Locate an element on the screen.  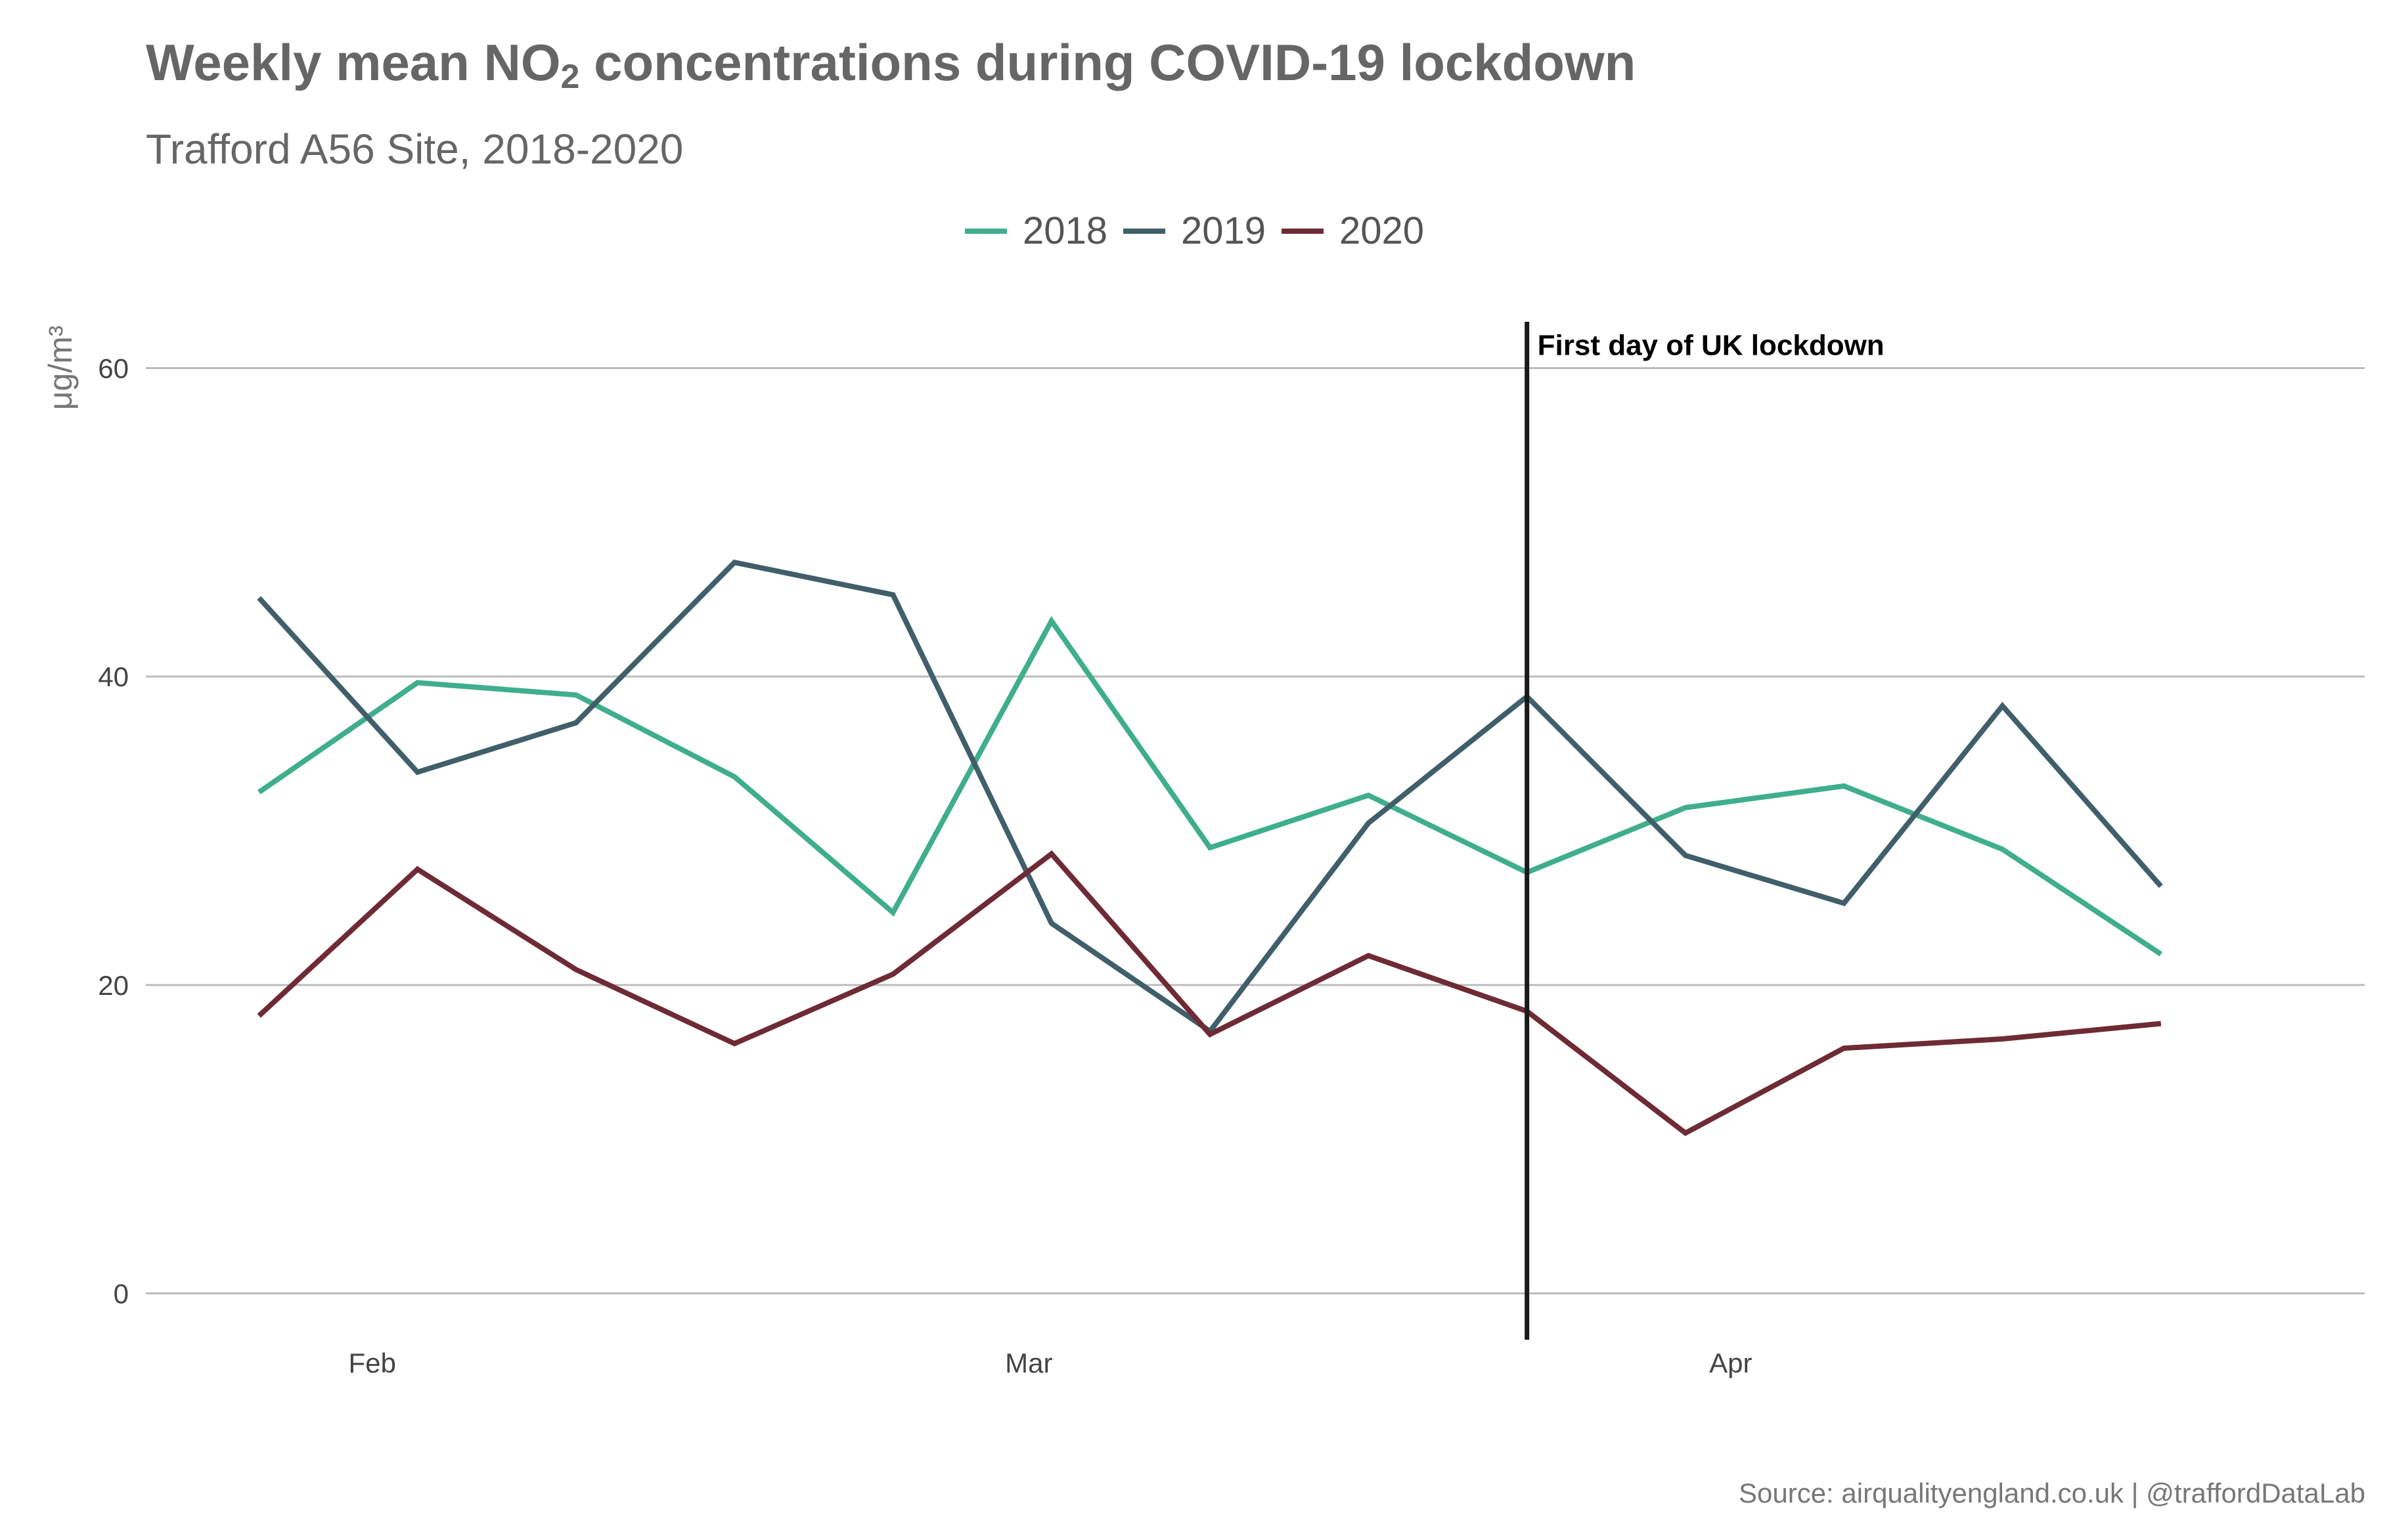
lockdown-annotation-label: First day of UK lockdown is located at coordinates (1711, 345).